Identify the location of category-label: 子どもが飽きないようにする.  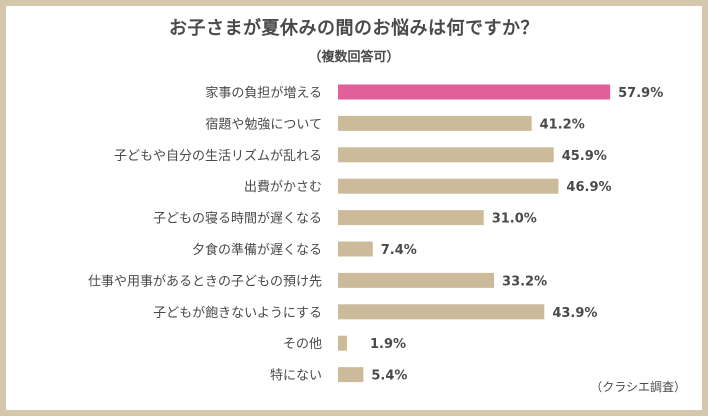
(237, 313).